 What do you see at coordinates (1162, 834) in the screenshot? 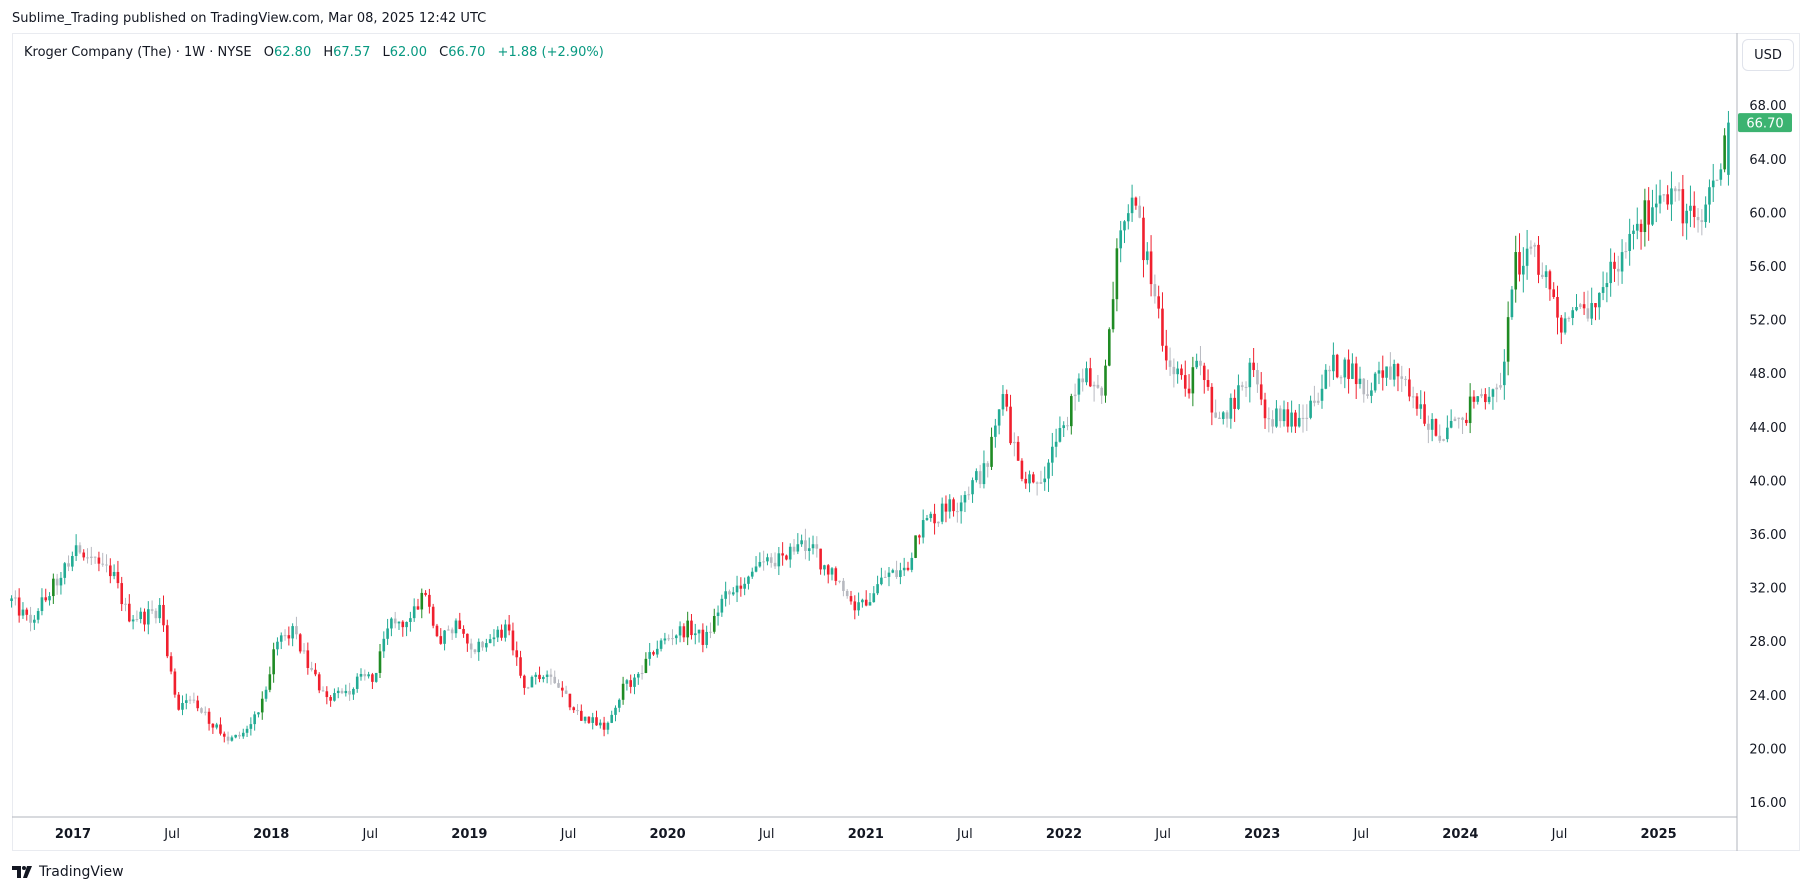
I see `time-tick-label: Jul` at bounding box center [1162, 834].